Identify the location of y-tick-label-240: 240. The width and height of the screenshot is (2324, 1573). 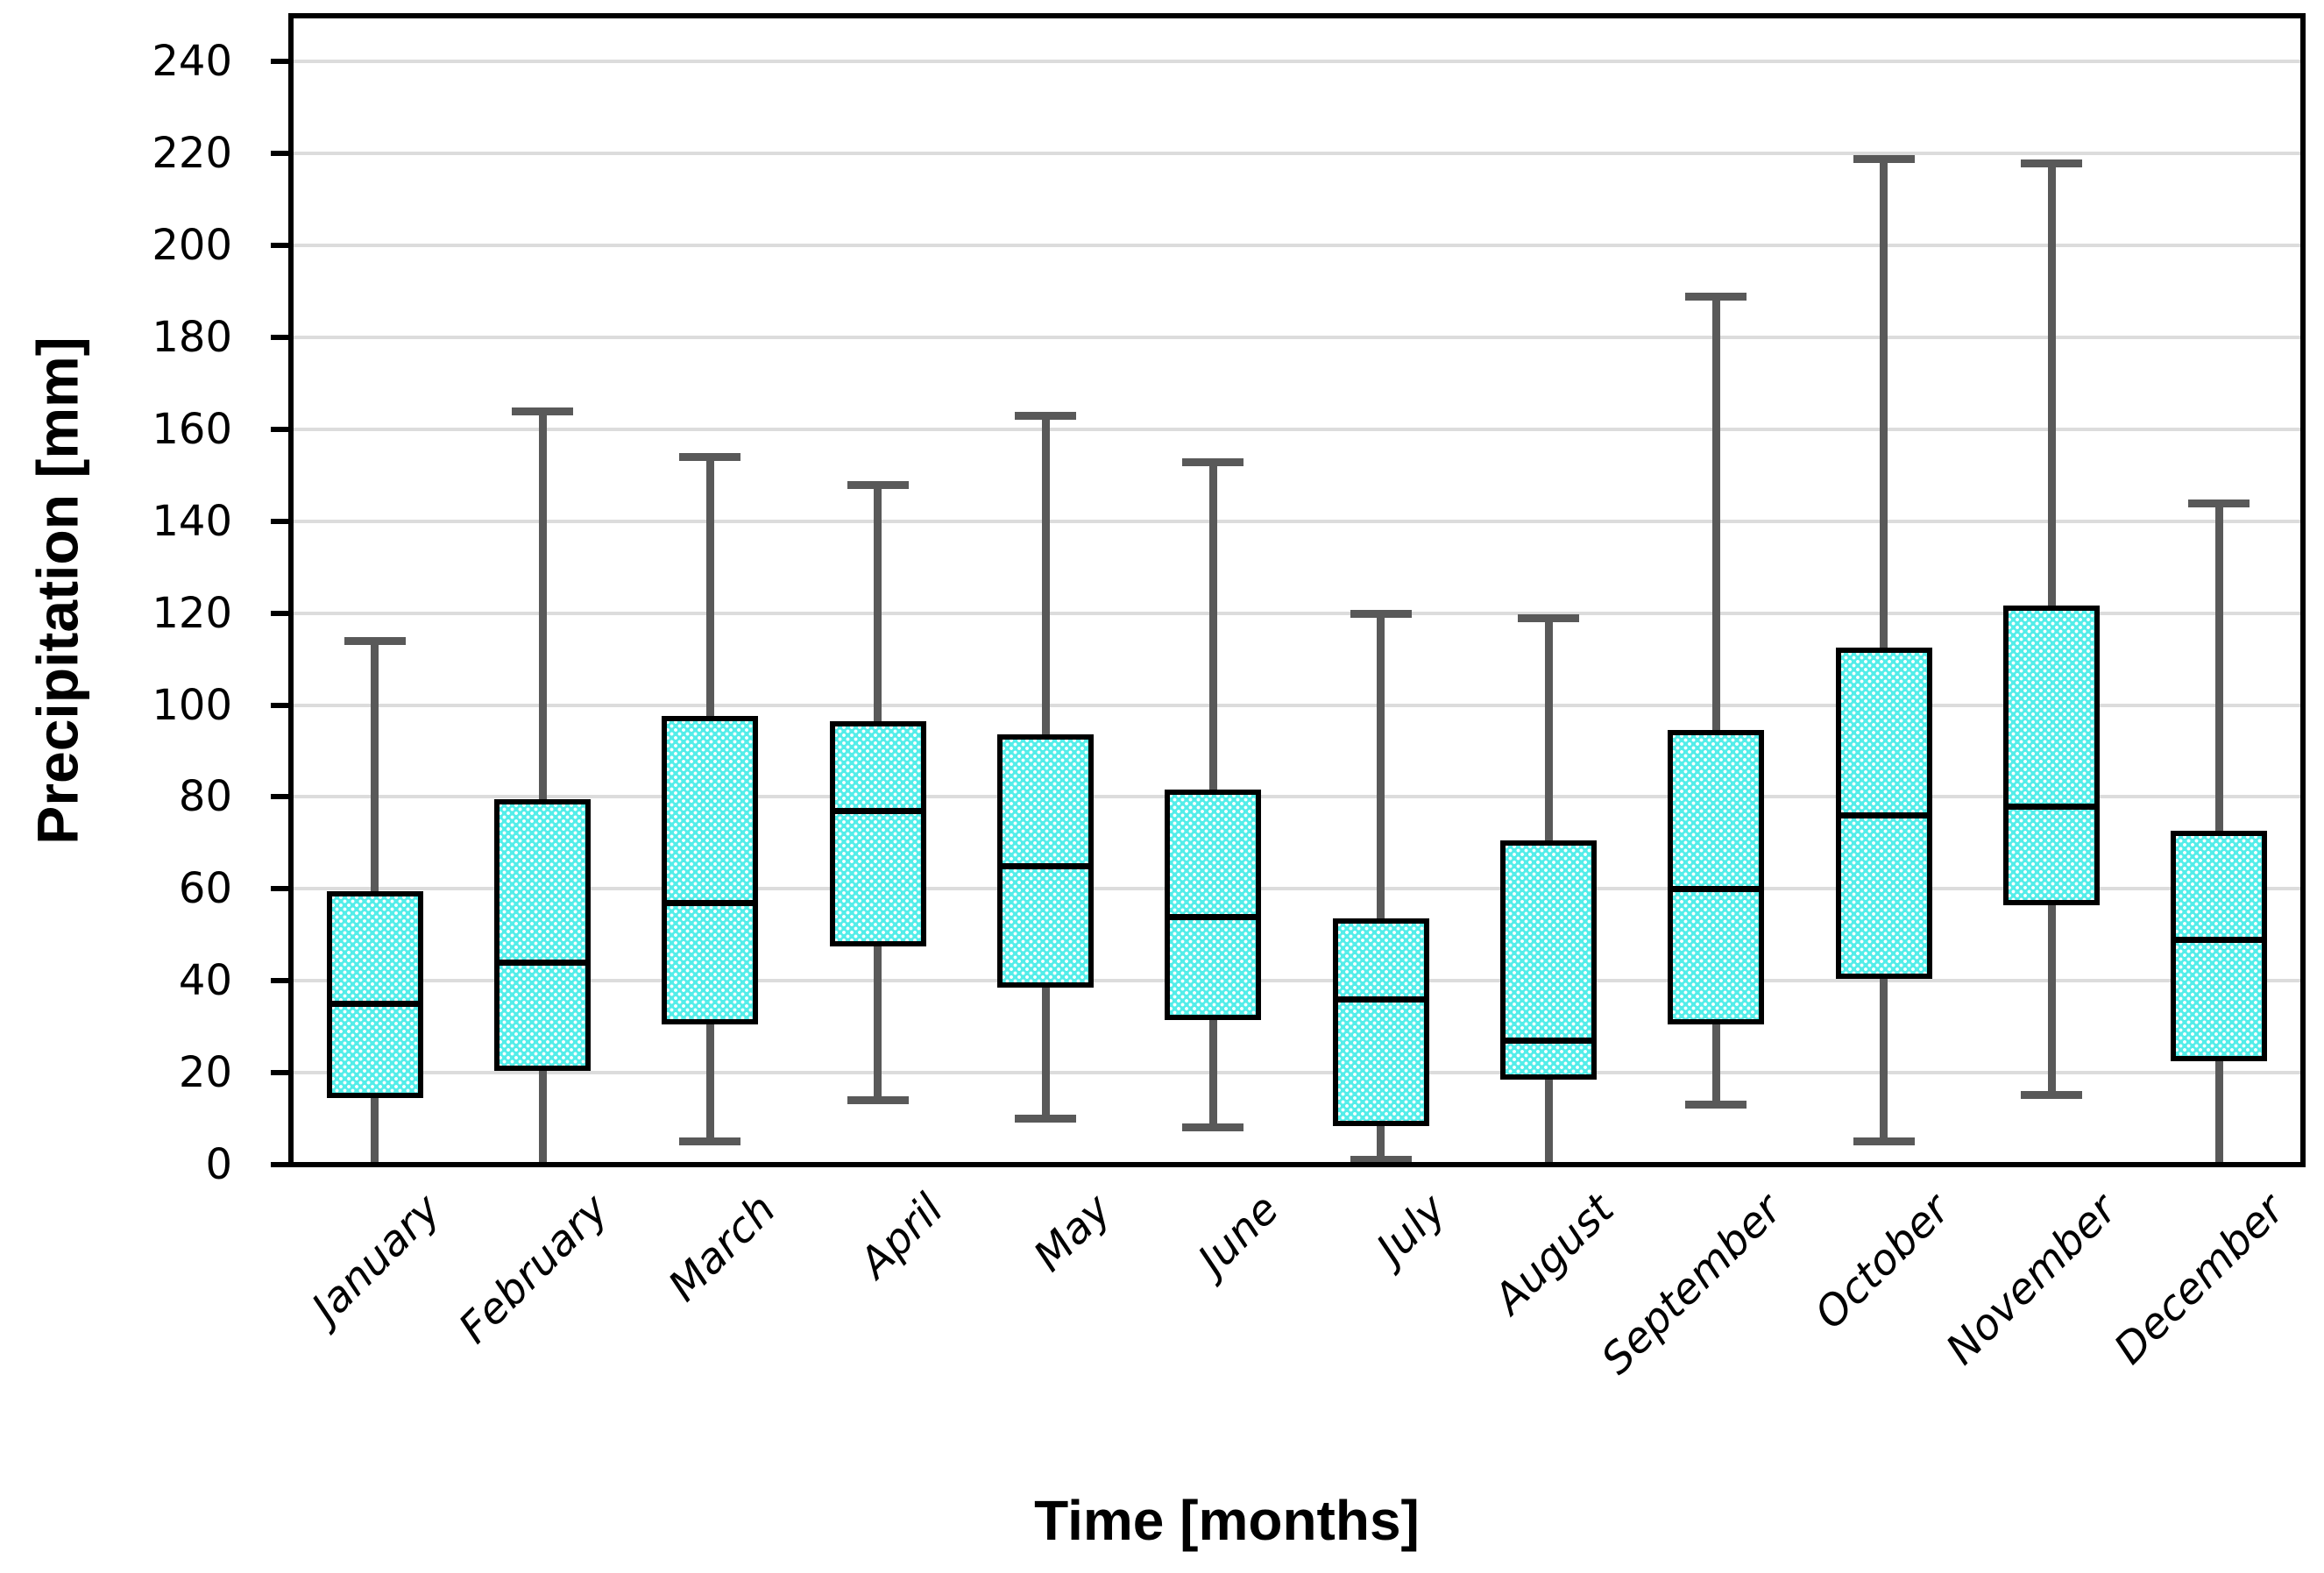
(192, 62).